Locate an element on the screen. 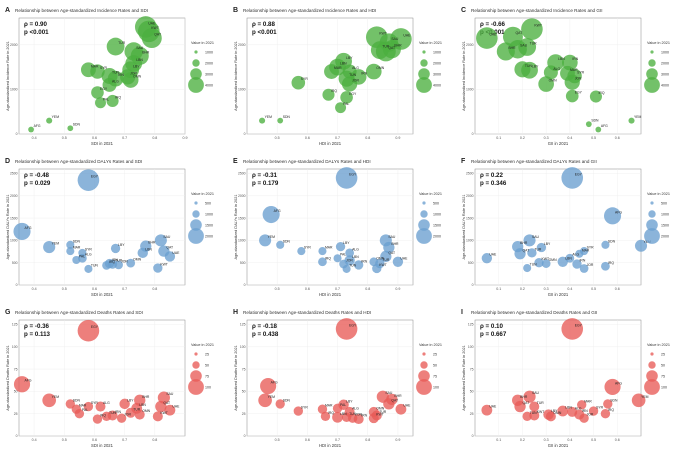 This screenshot has height=456, width=685. y-tick-label: 0 is located at coordinates (17, 134).